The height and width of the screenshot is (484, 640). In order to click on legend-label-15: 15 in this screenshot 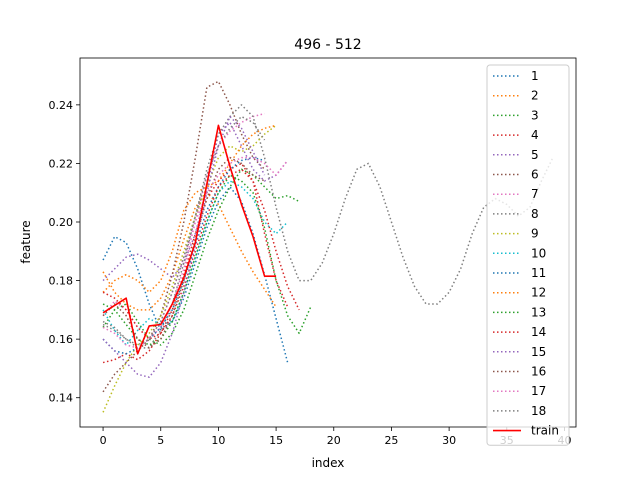, I will do `click(538, 352)`.